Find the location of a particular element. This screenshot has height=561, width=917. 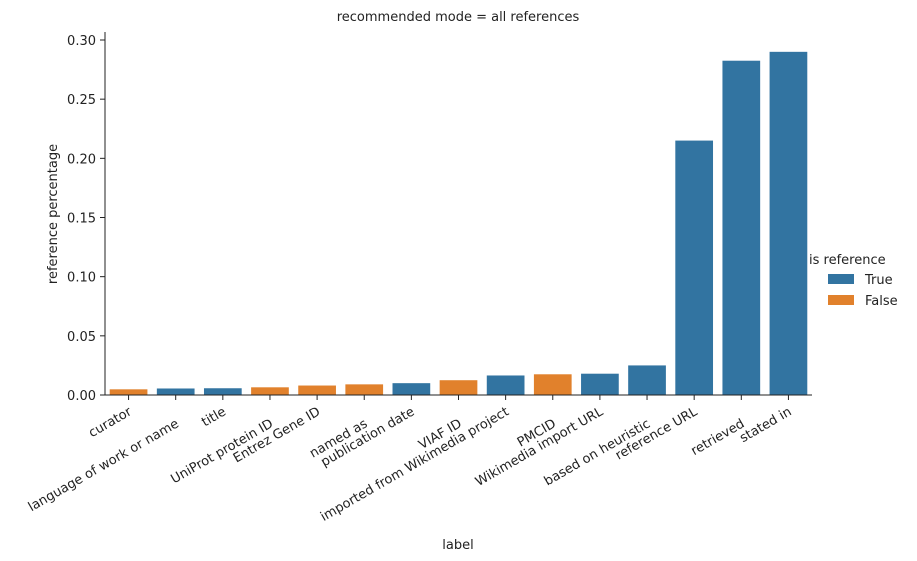

bar-title is located at coordinates (222, 391).